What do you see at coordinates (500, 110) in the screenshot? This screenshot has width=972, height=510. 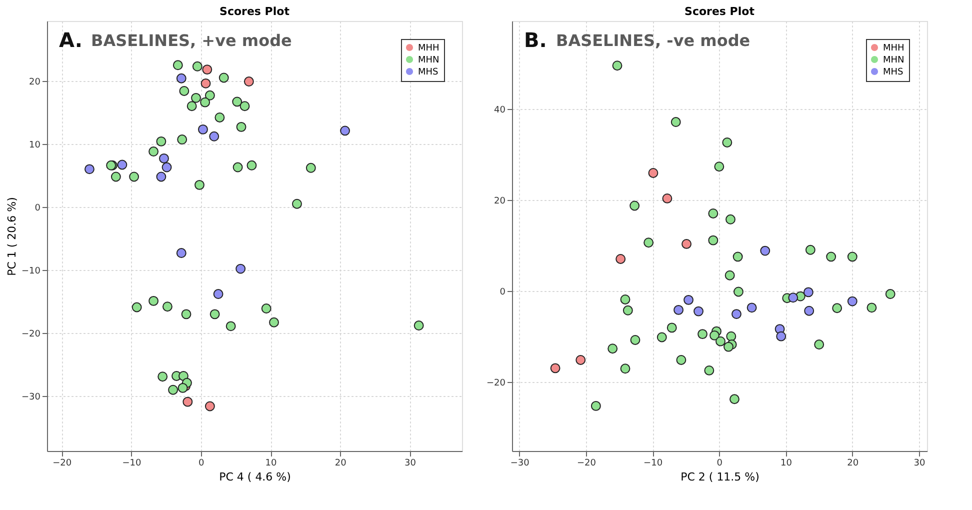 I see `y-tick-label: 40` at bounding box center [500, 110].